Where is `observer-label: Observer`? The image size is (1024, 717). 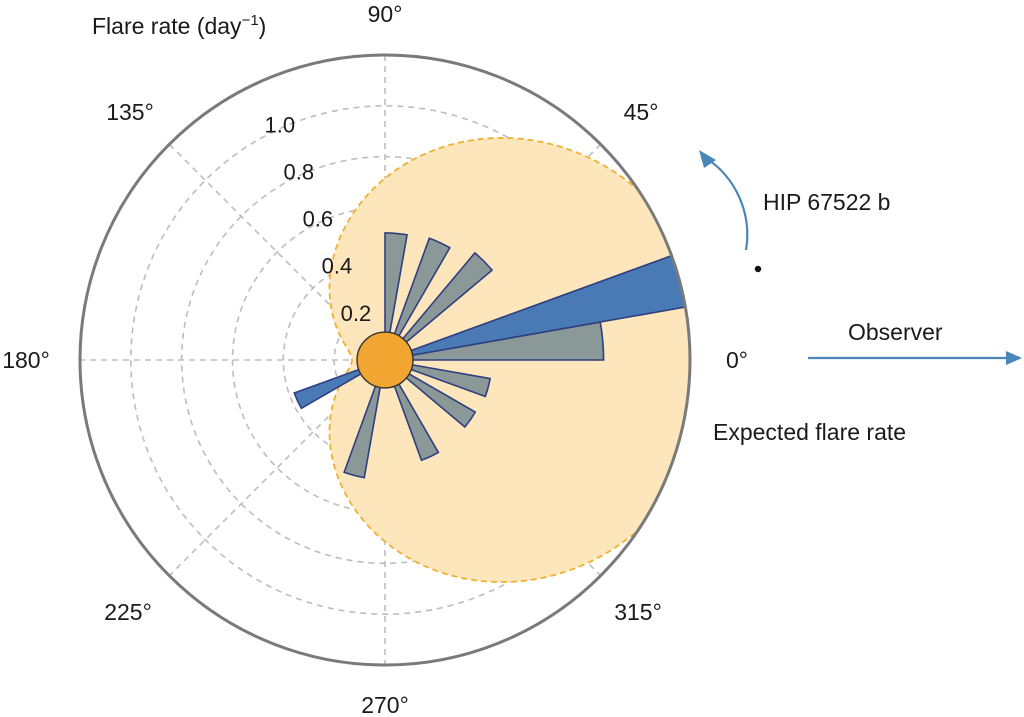 observer-label: Observer is located at coordinates (895, 332).